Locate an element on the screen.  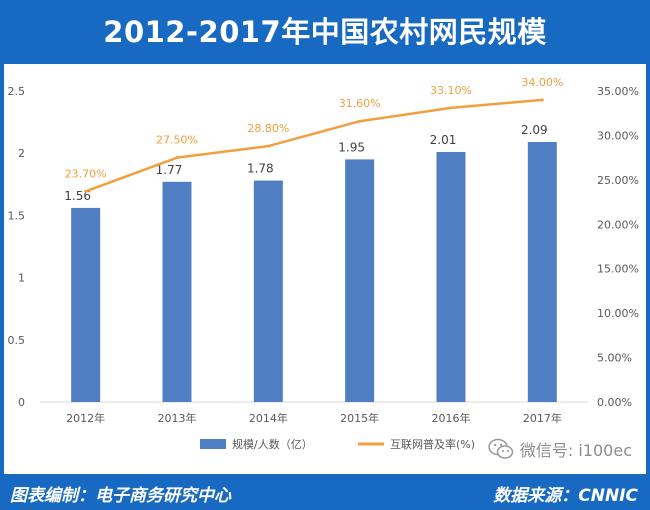
y-right-tick-label: 5.00% is located at coordinates (614, 358).